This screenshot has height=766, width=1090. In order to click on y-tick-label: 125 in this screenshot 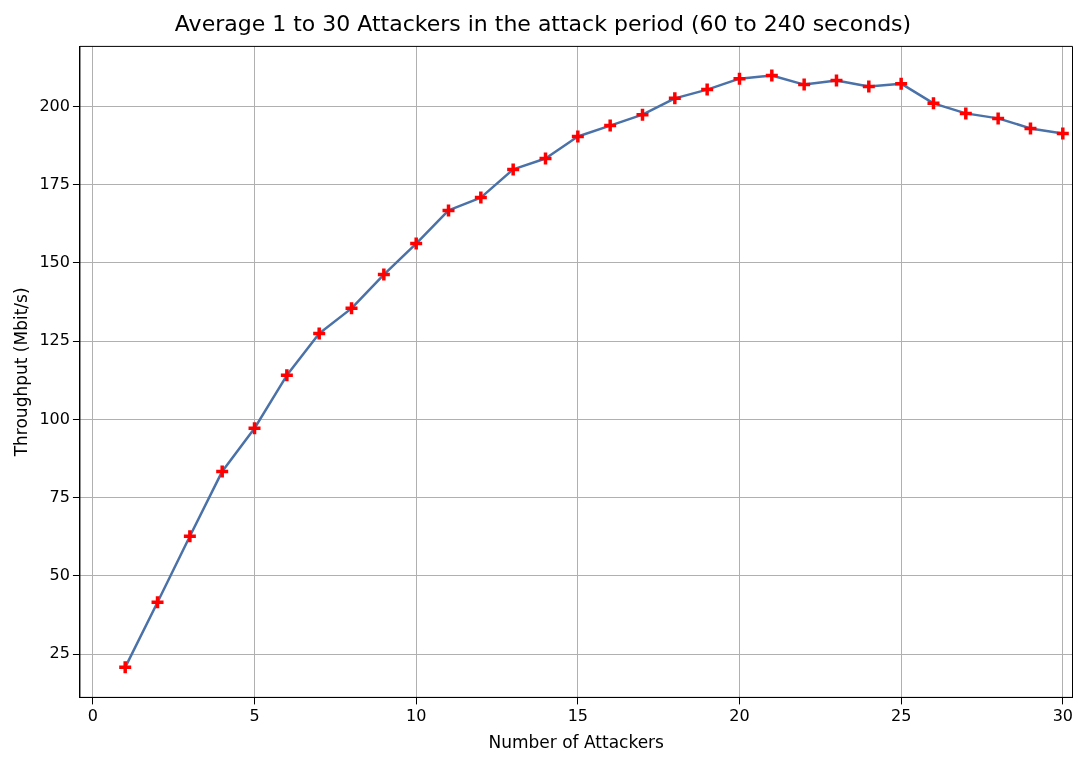, I will do `click(54, 340)`.